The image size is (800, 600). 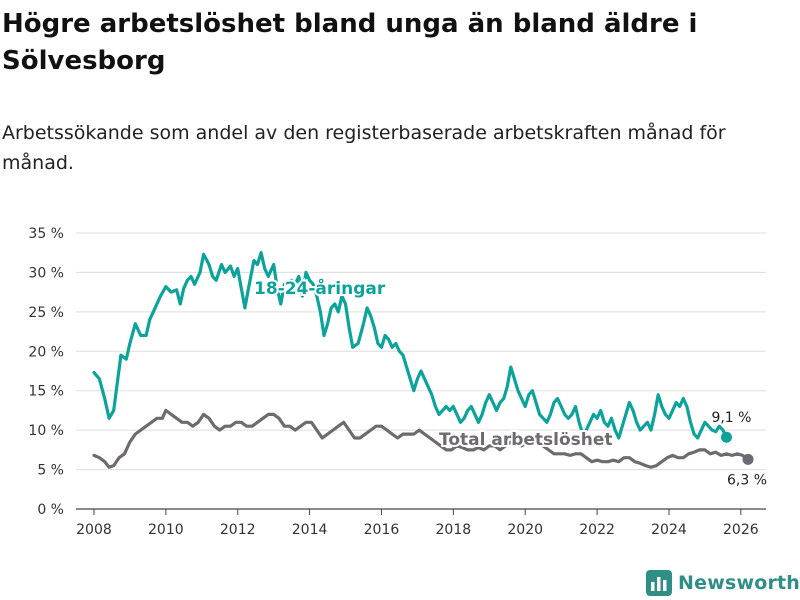 What do you see at coordinates (320, 288) in the screenshot?
I see `youth-series-label: 18-24-åringar` at bounding box center [320, 288].